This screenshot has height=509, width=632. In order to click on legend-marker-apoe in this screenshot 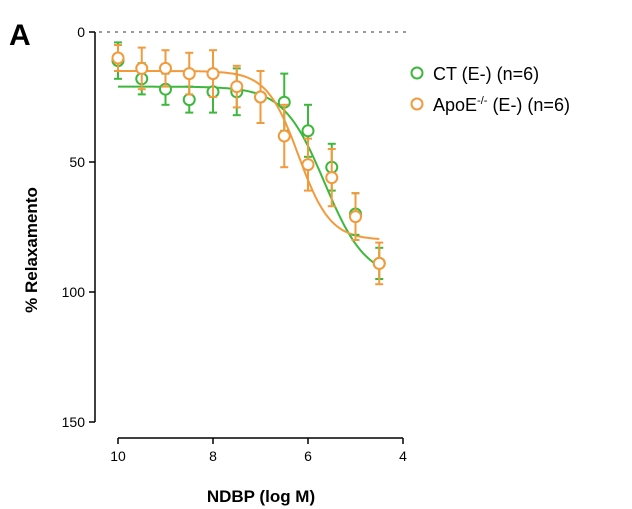, I will do `click(417, 104)`.